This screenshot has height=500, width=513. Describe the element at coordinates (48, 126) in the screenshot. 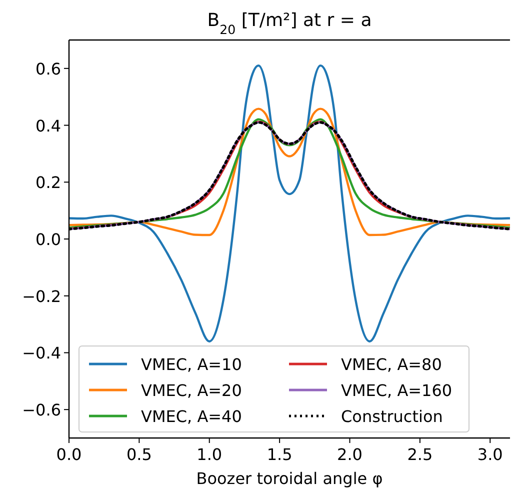

I see `y-tick-label: 0.4` at that location.